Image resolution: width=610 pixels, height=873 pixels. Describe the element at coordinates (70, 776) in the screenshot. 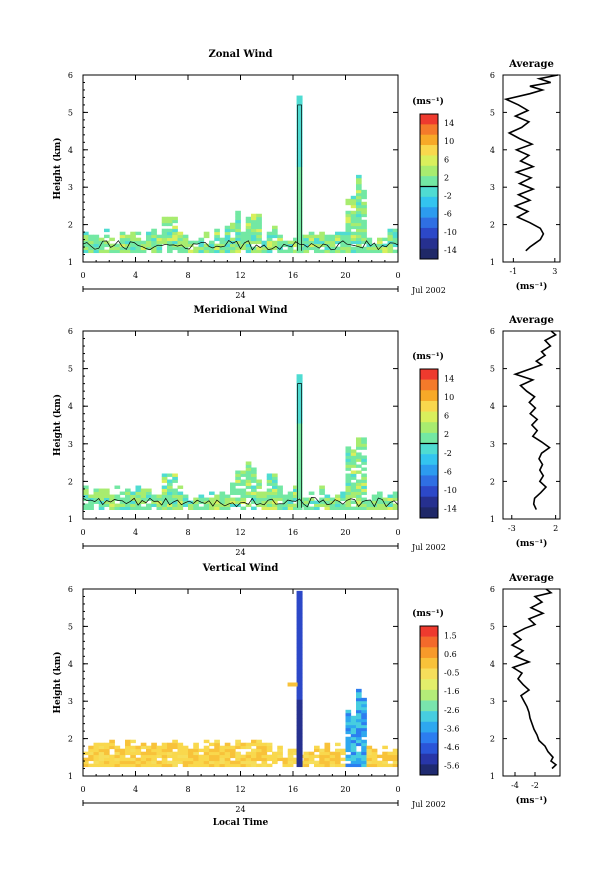

I see `y-tick-label: 1` at that location.